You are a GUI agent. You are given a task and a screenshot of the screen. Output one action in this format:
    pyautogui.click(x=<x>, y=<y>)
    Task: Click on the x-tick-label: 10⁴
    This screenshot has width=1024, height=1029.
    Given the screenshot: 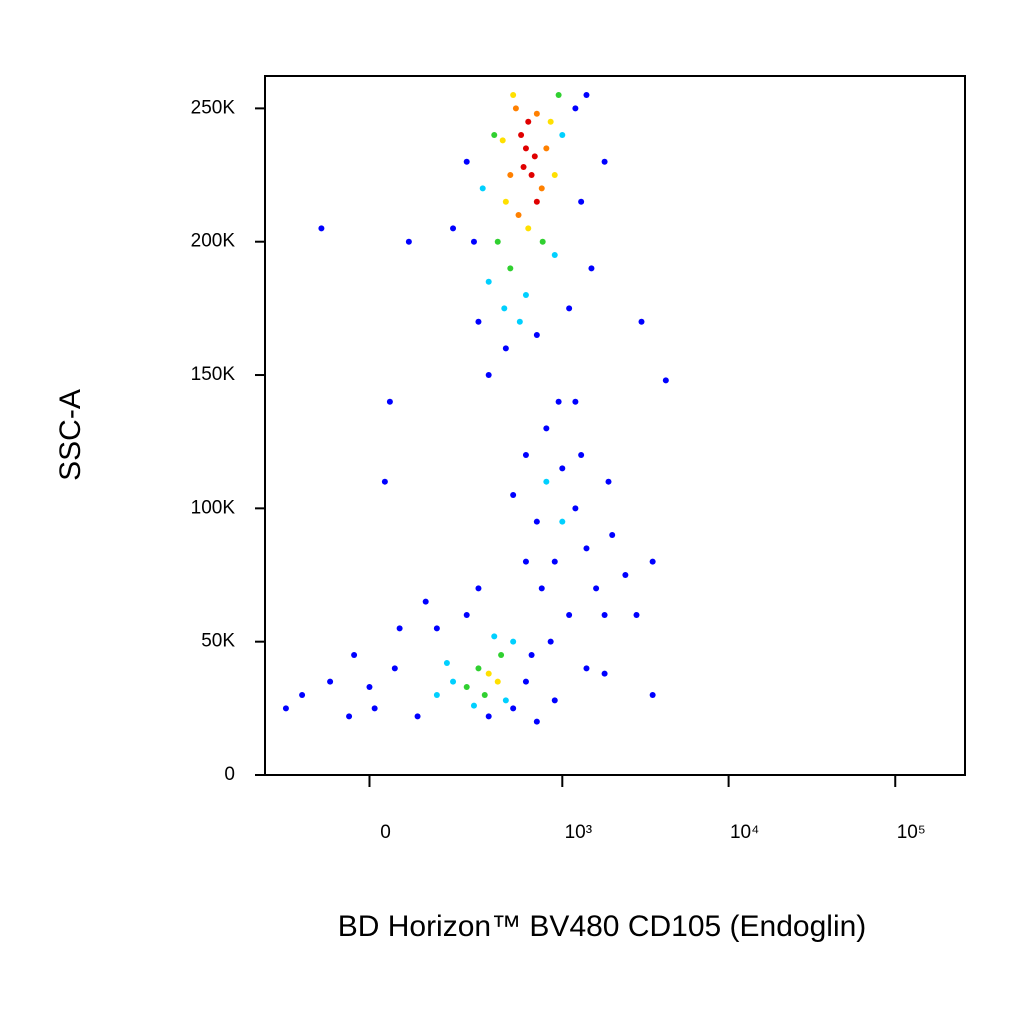 What is the action you would take?
    pyautogui.click(x=744, y=832)
    